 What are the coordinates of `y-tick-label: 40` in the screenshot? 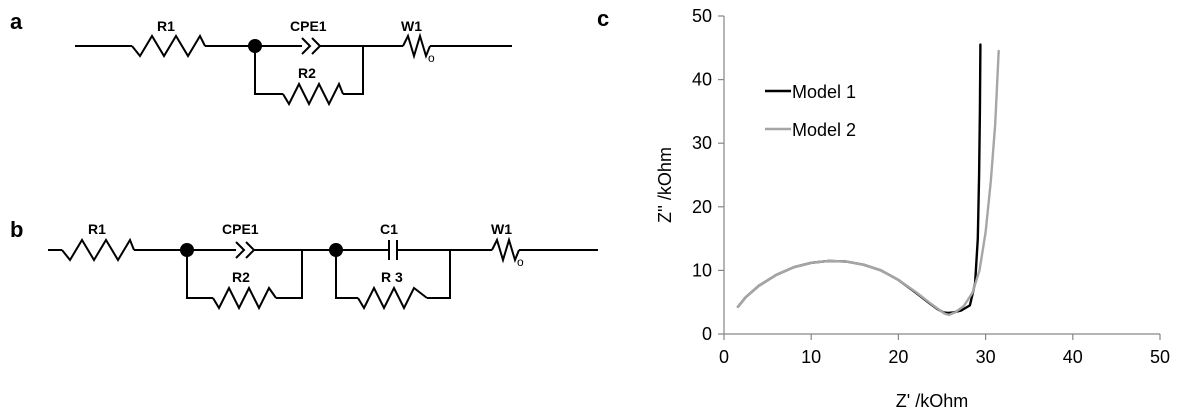 It's located at (702, 80).